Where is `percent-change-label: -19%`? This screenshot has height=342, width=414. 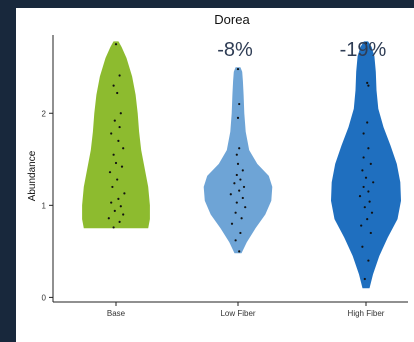
percent-change-label: -19% is located at coordinates (363, 50).